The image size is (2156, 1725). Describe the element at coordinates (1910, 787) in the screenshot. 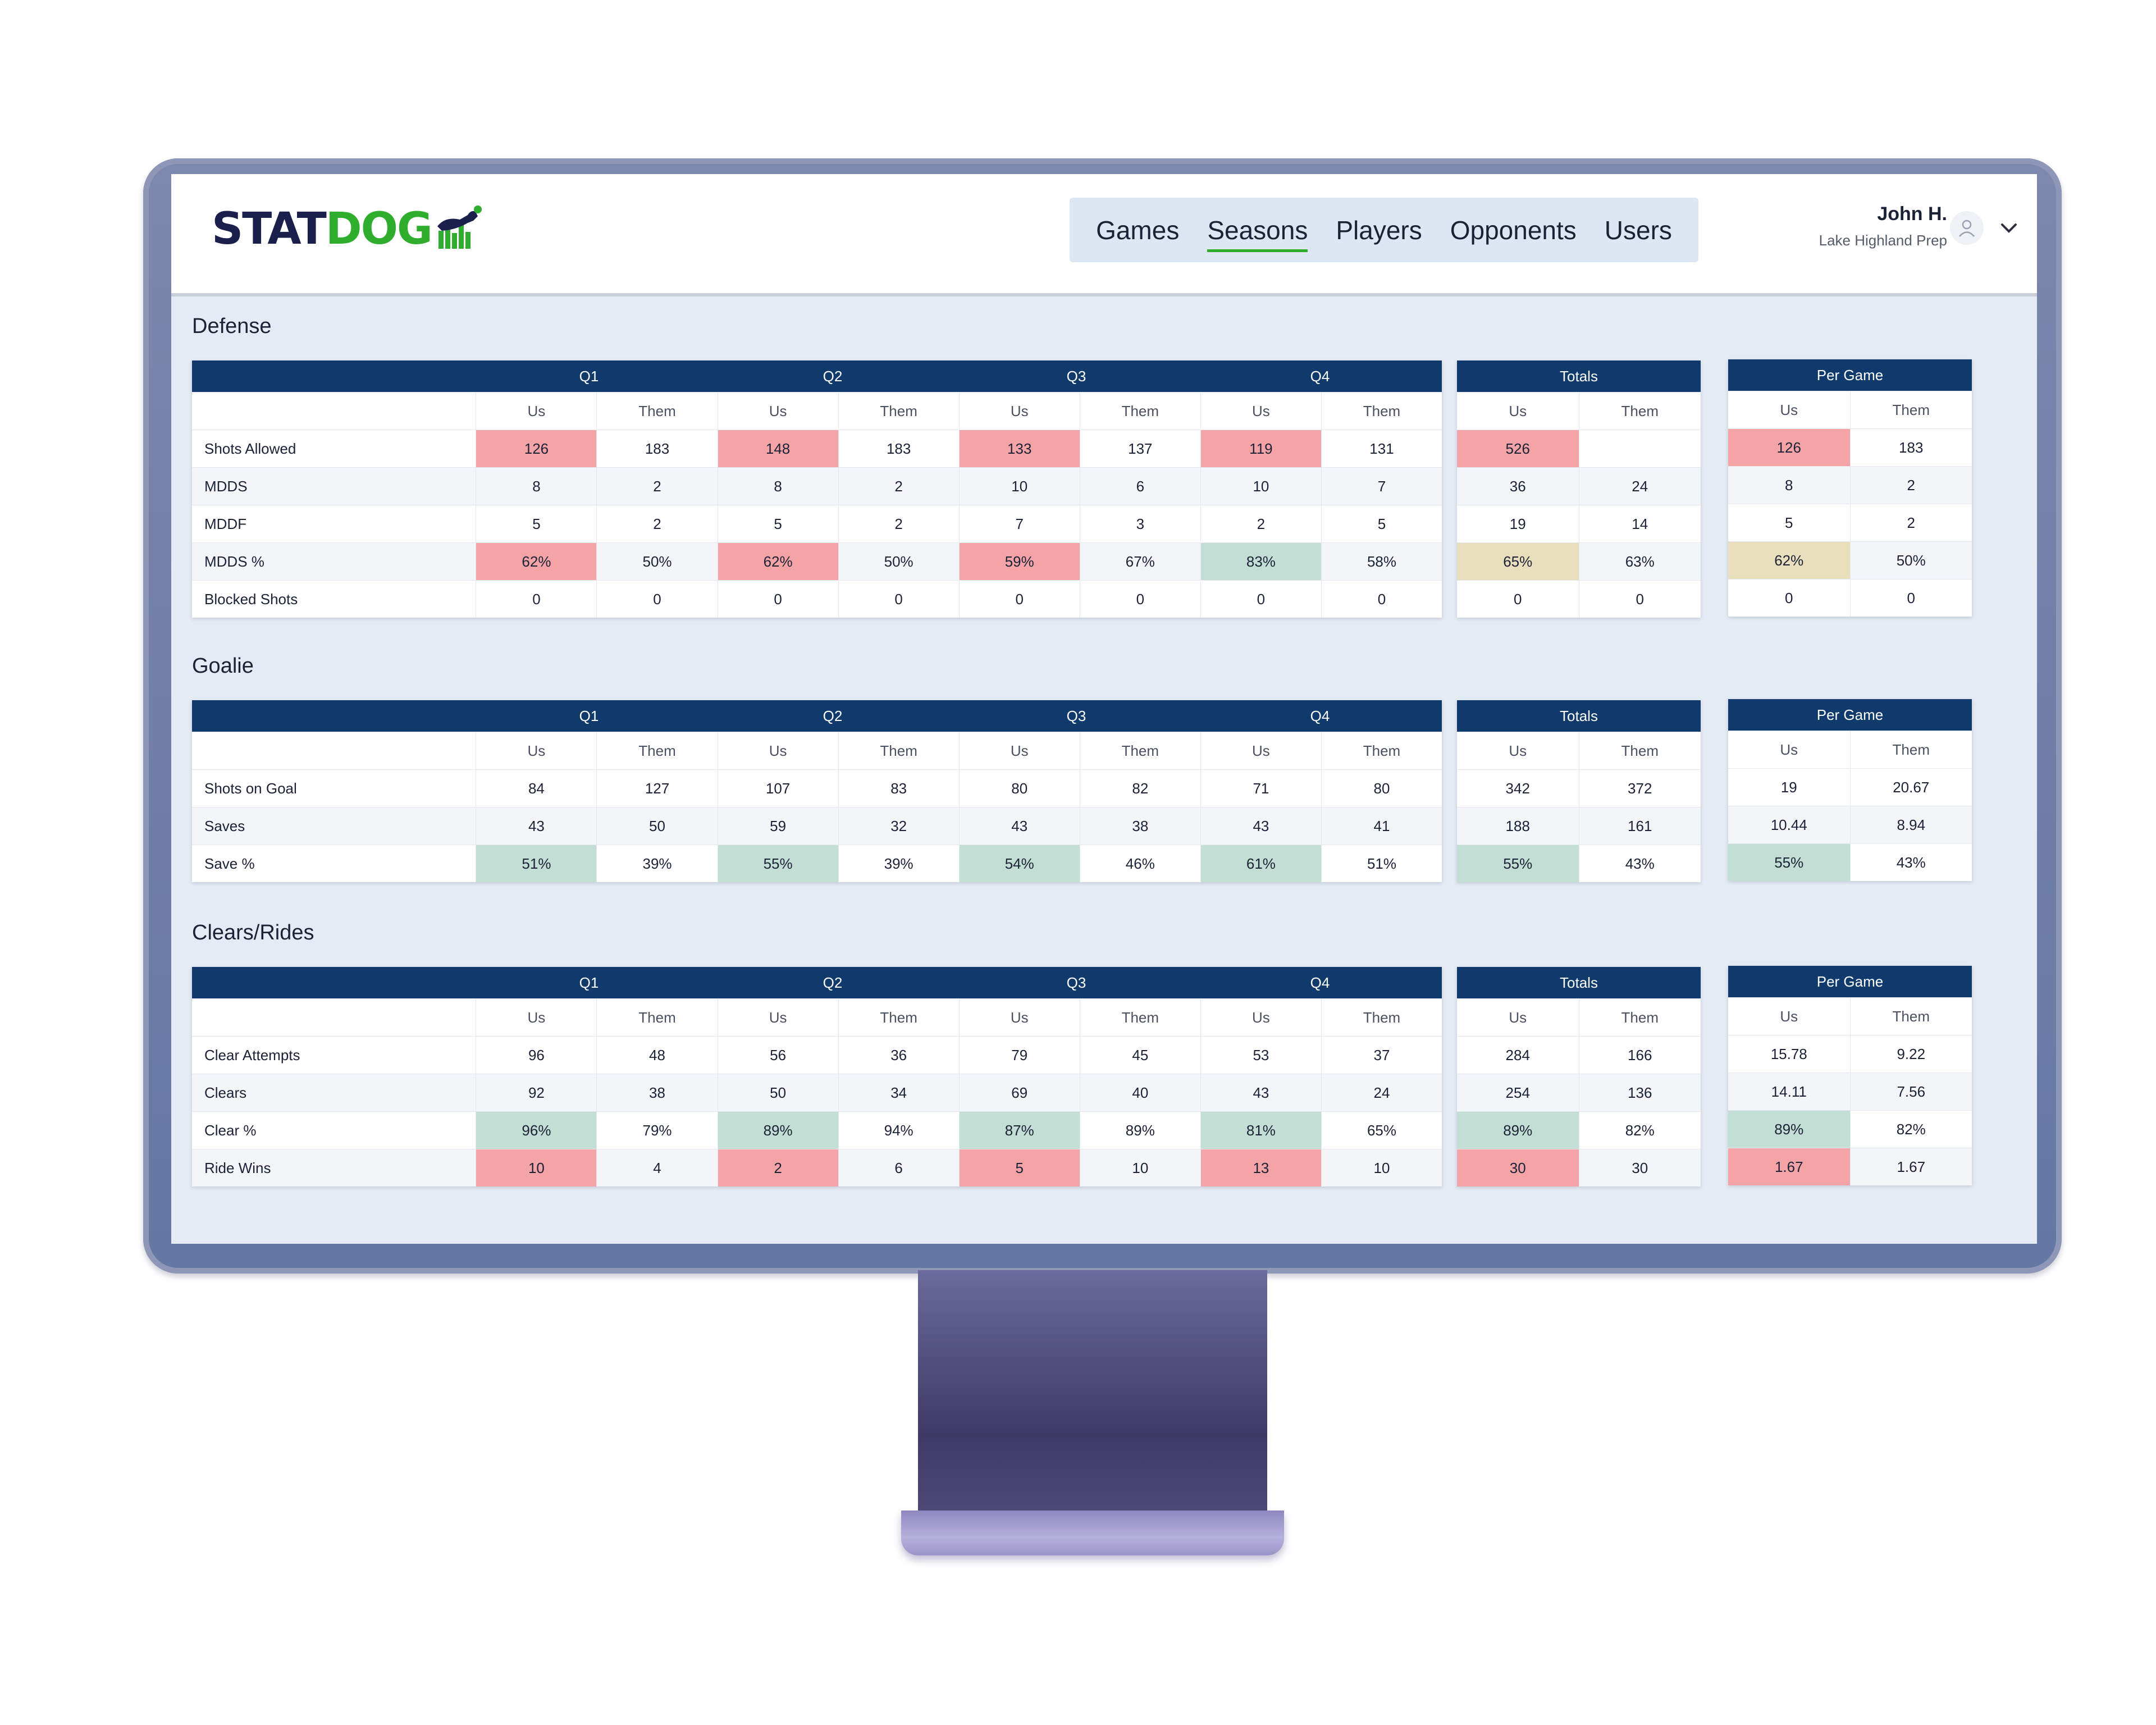

I see `stat-cell: 20.67` at that location.